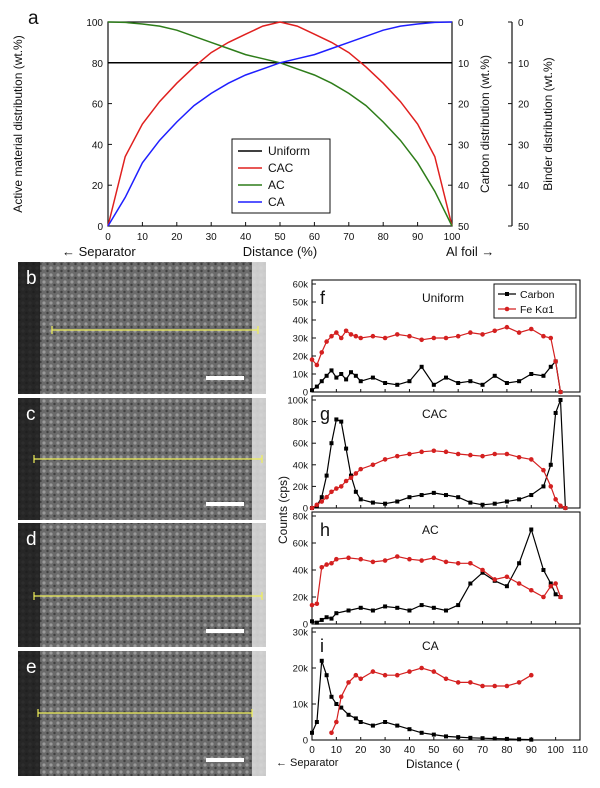  I want to click on x-tick-label: 40, so click(246, 237).